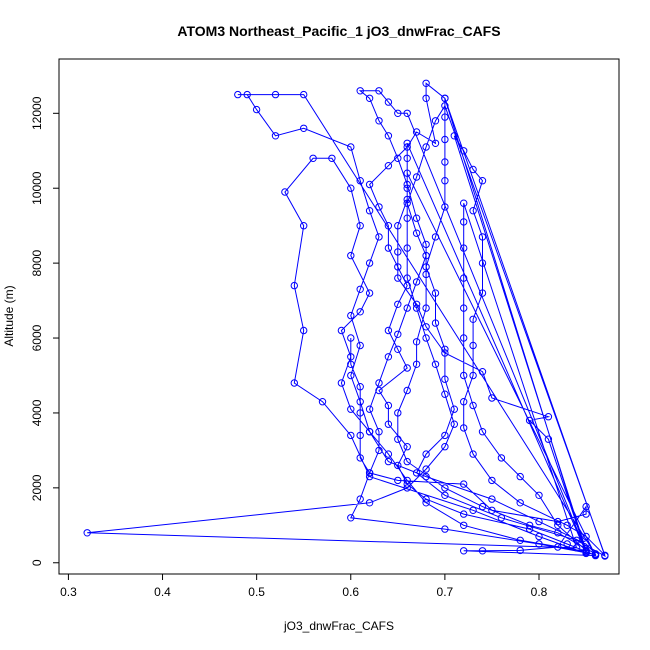 The image size is (650, 650). I want to click on y-tick-label: 0, so click(37, 562).